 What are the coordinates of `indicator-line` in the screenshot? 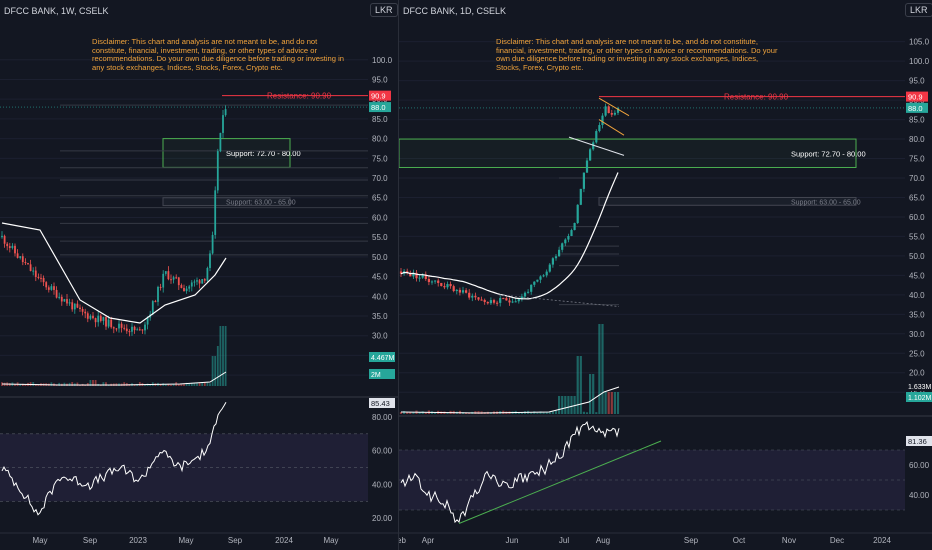 It's located at (114, 458).